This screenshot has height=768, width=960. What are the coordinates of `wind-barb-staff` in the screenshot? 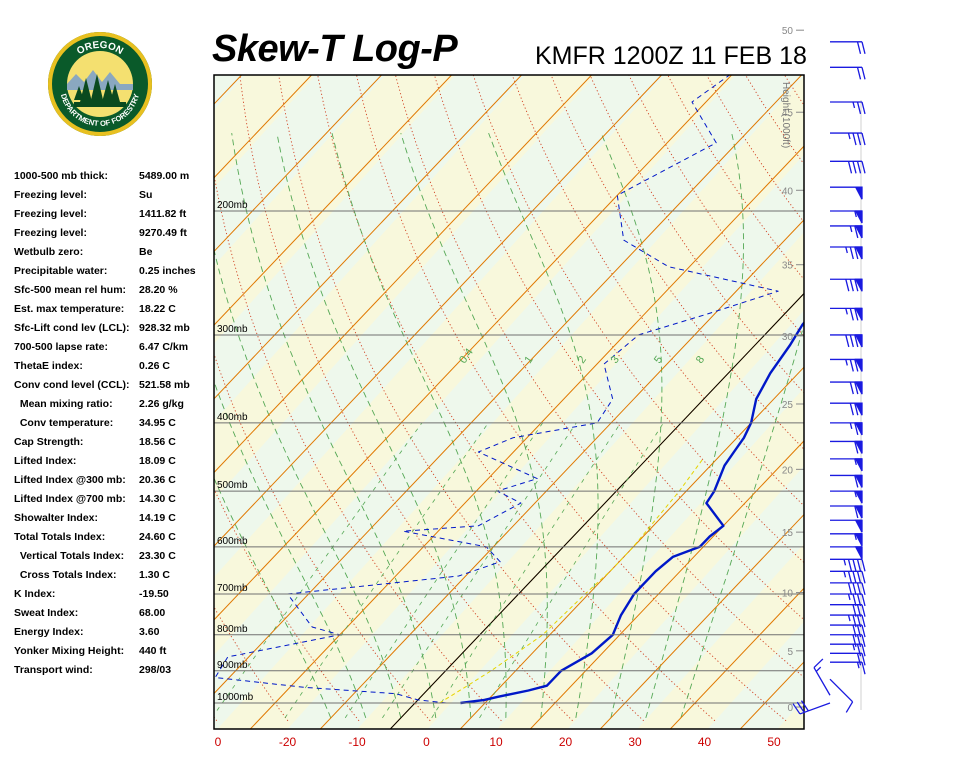 It's located at (841, 690).